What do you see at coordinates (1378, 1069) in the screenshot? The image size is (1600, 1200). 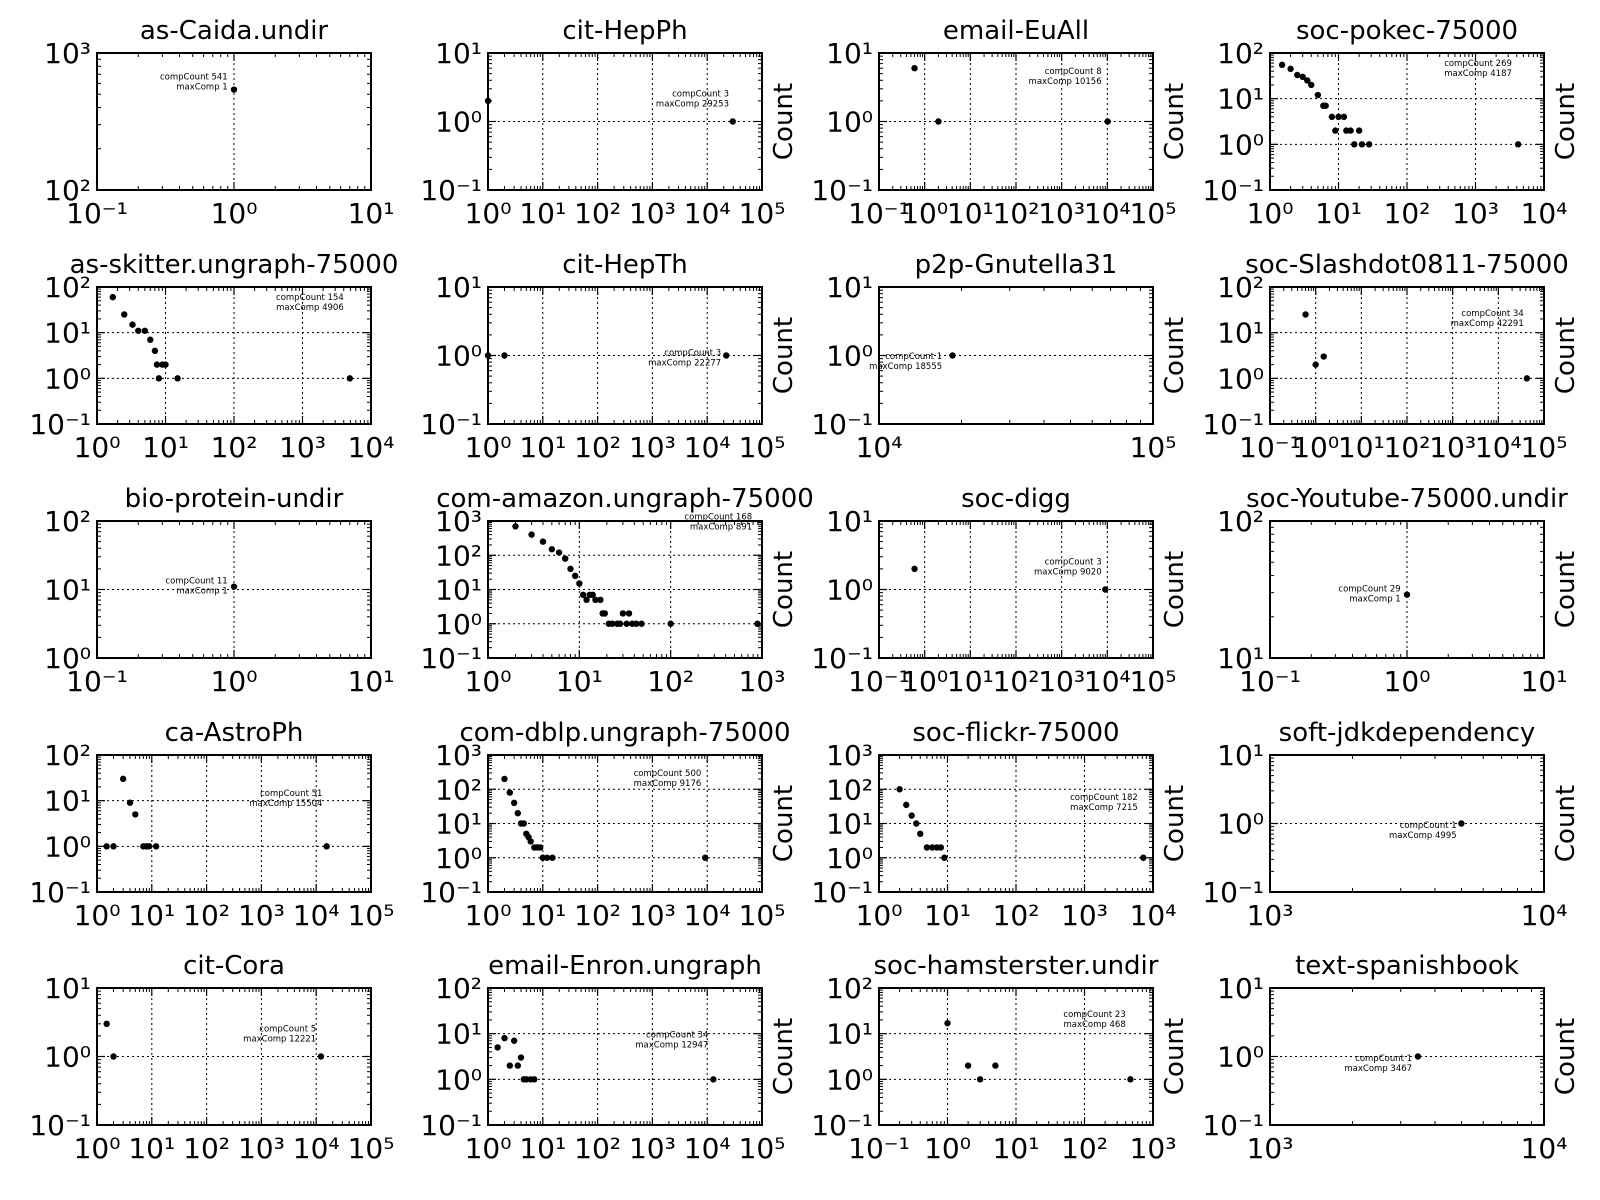 I see `annotation-maxcomp: maxComp 3467` at bounding box center [1378, 1069].